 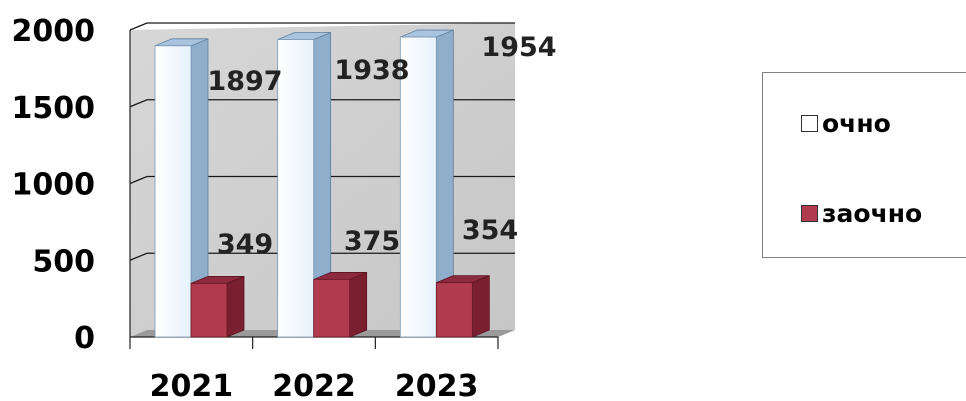 I want to click on y-tick-label: 1000, so click(x=54, y=185).